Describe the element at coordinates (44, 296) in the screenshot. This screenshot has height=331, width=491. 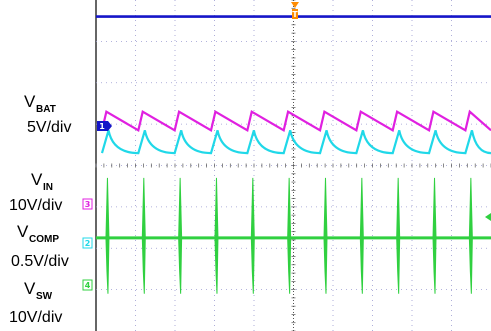
I see `vsw-sub: SW` at that location.